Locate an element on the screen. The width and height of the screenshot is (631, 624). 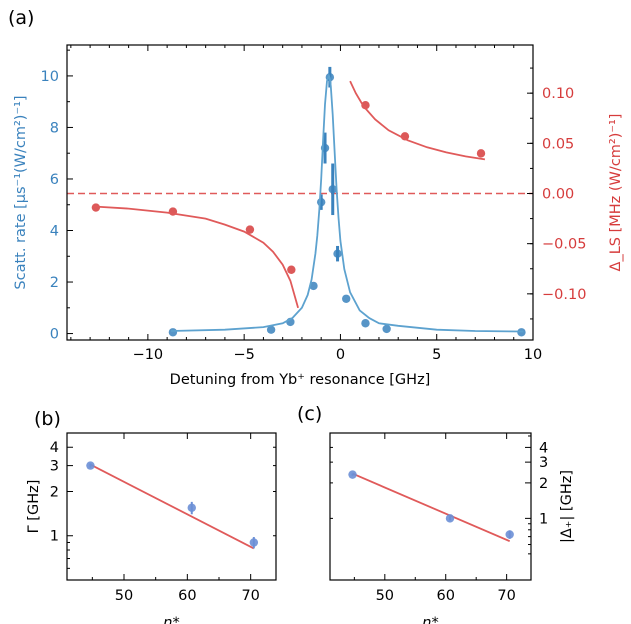
left-y-axis-label: Scatt. rate [μs⁻¹(W/cm²)⁻¹] is located at coordinates (21, 192).